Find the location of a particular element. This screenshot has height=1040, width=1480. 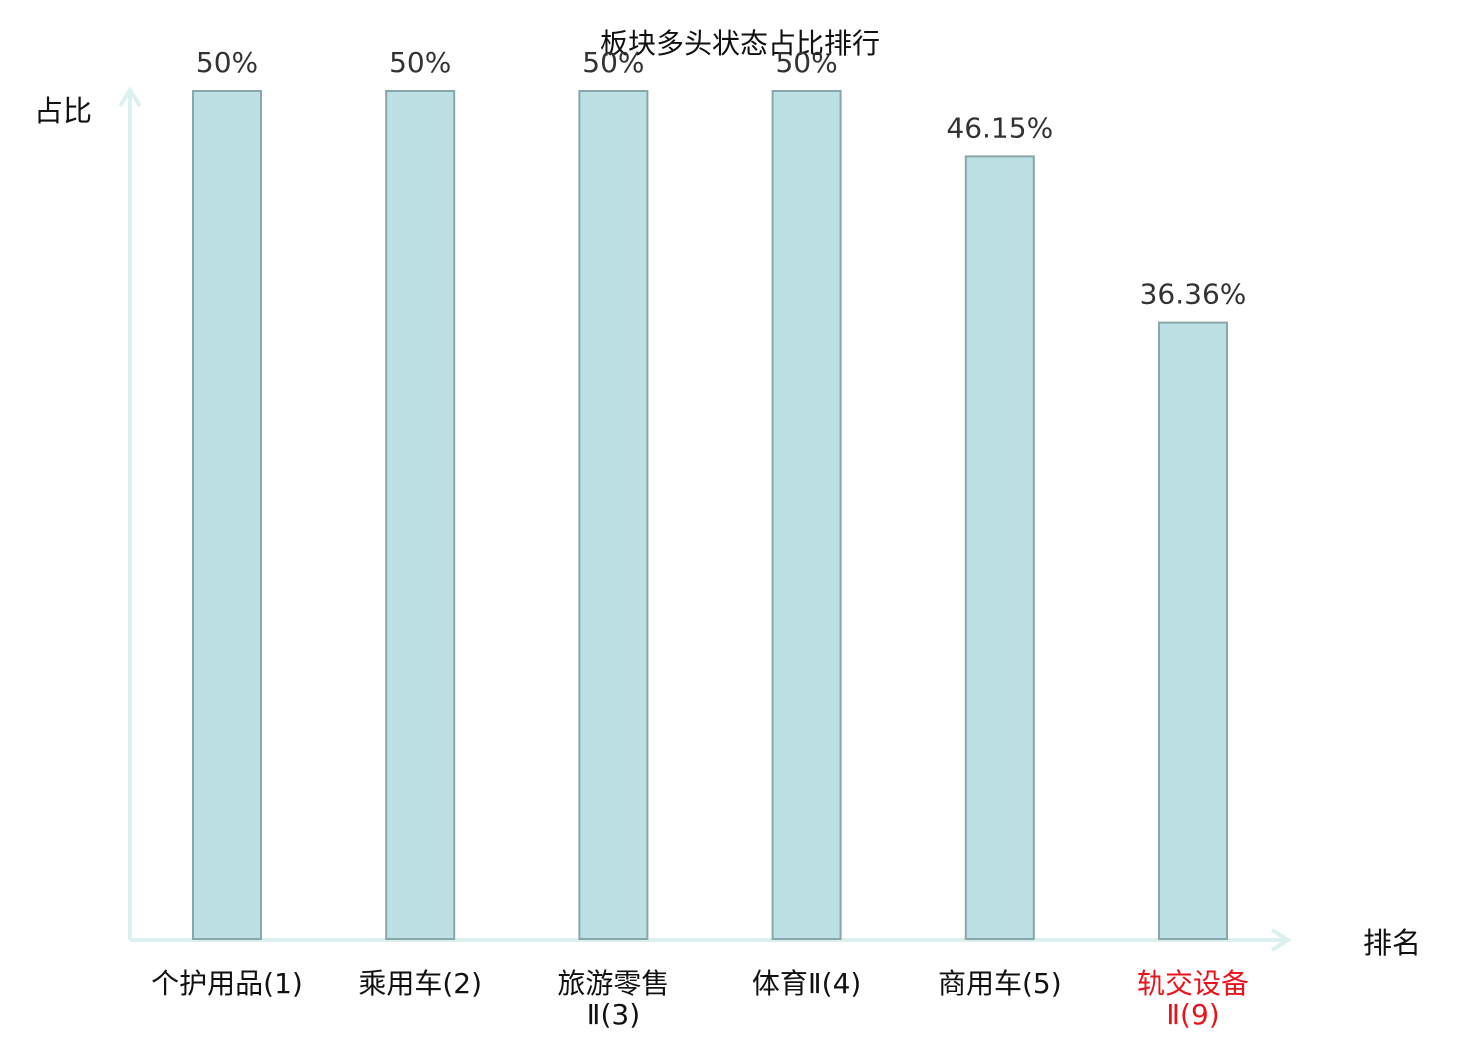

x-tick-label-5: 商用车(5) is located at coordinates (1000, 983).